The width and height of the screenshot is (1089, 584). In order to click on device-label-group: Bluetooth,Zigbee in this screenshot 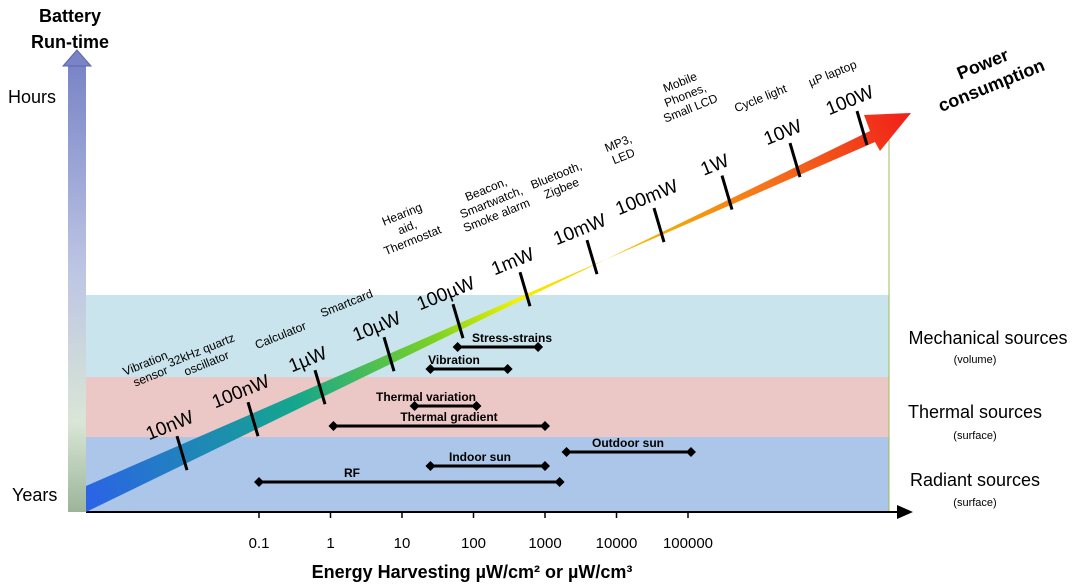, I will do `click(556, 180)`.